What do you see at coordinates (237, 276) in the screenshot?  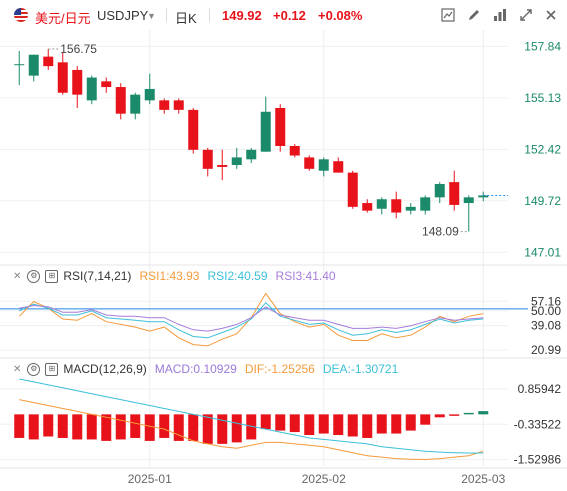 I see `rsi2-value: RSI2:40.59` at bounding box center [237, 276].